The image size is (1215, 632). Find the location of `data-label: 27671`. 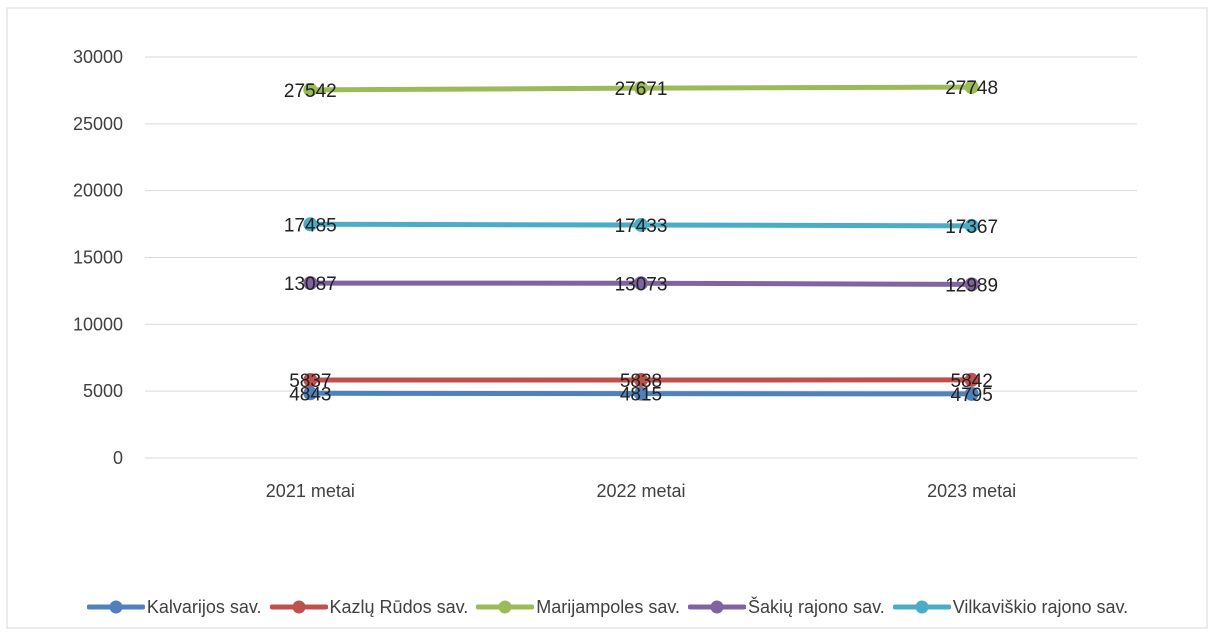

data-label: 27671 is located at coordinates (641, 89).